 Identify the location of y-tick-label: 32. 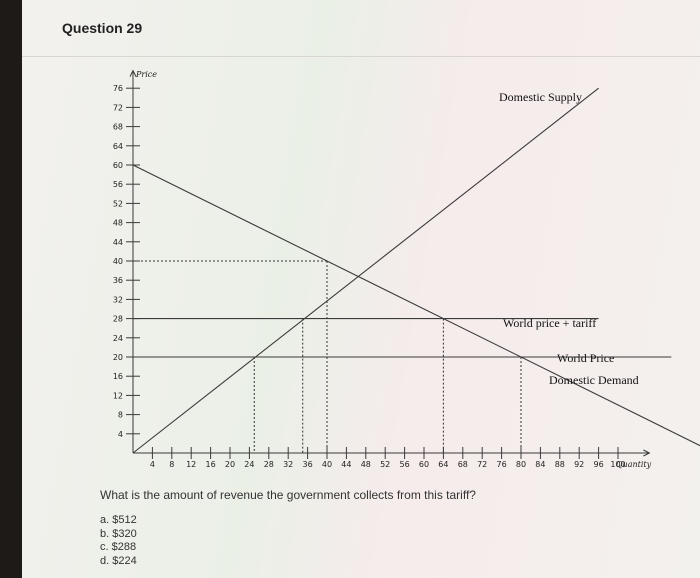
(118, 299).